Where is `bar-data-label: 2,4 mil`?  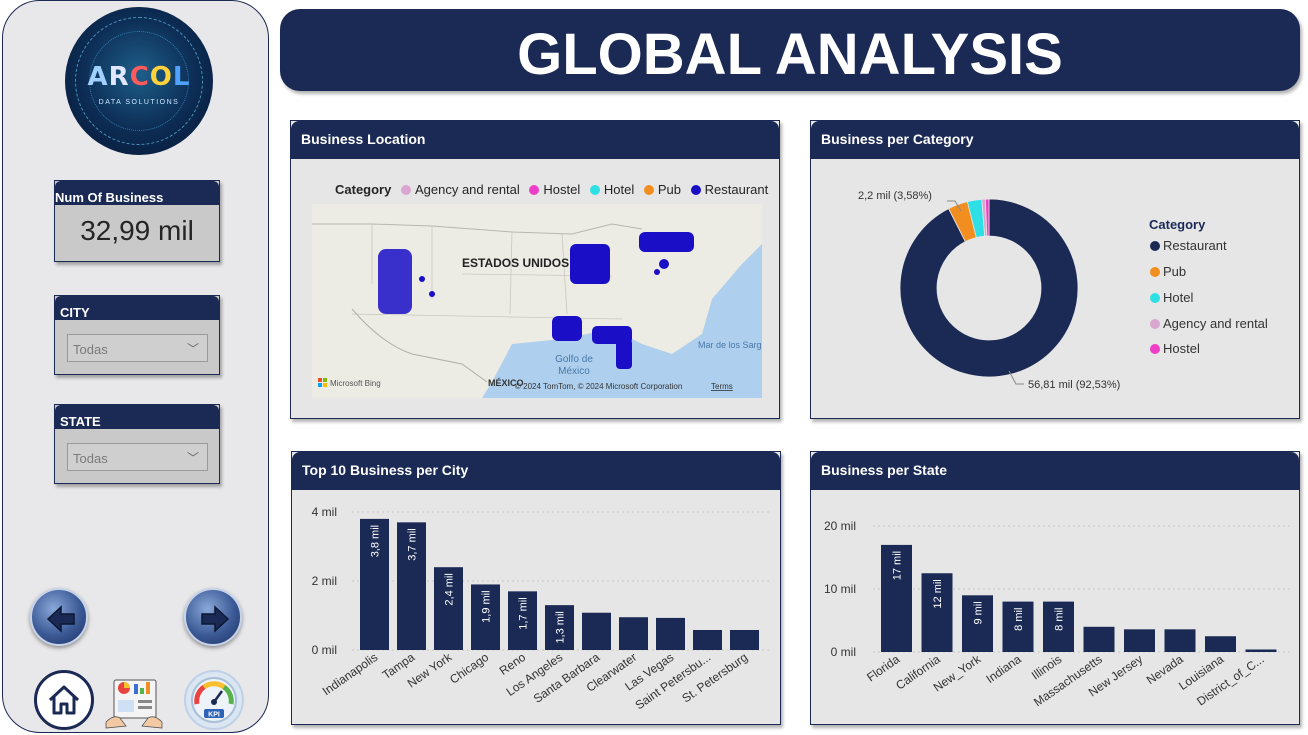
bar-data-label: 2,4 mil is located at coordinates (450, 589).